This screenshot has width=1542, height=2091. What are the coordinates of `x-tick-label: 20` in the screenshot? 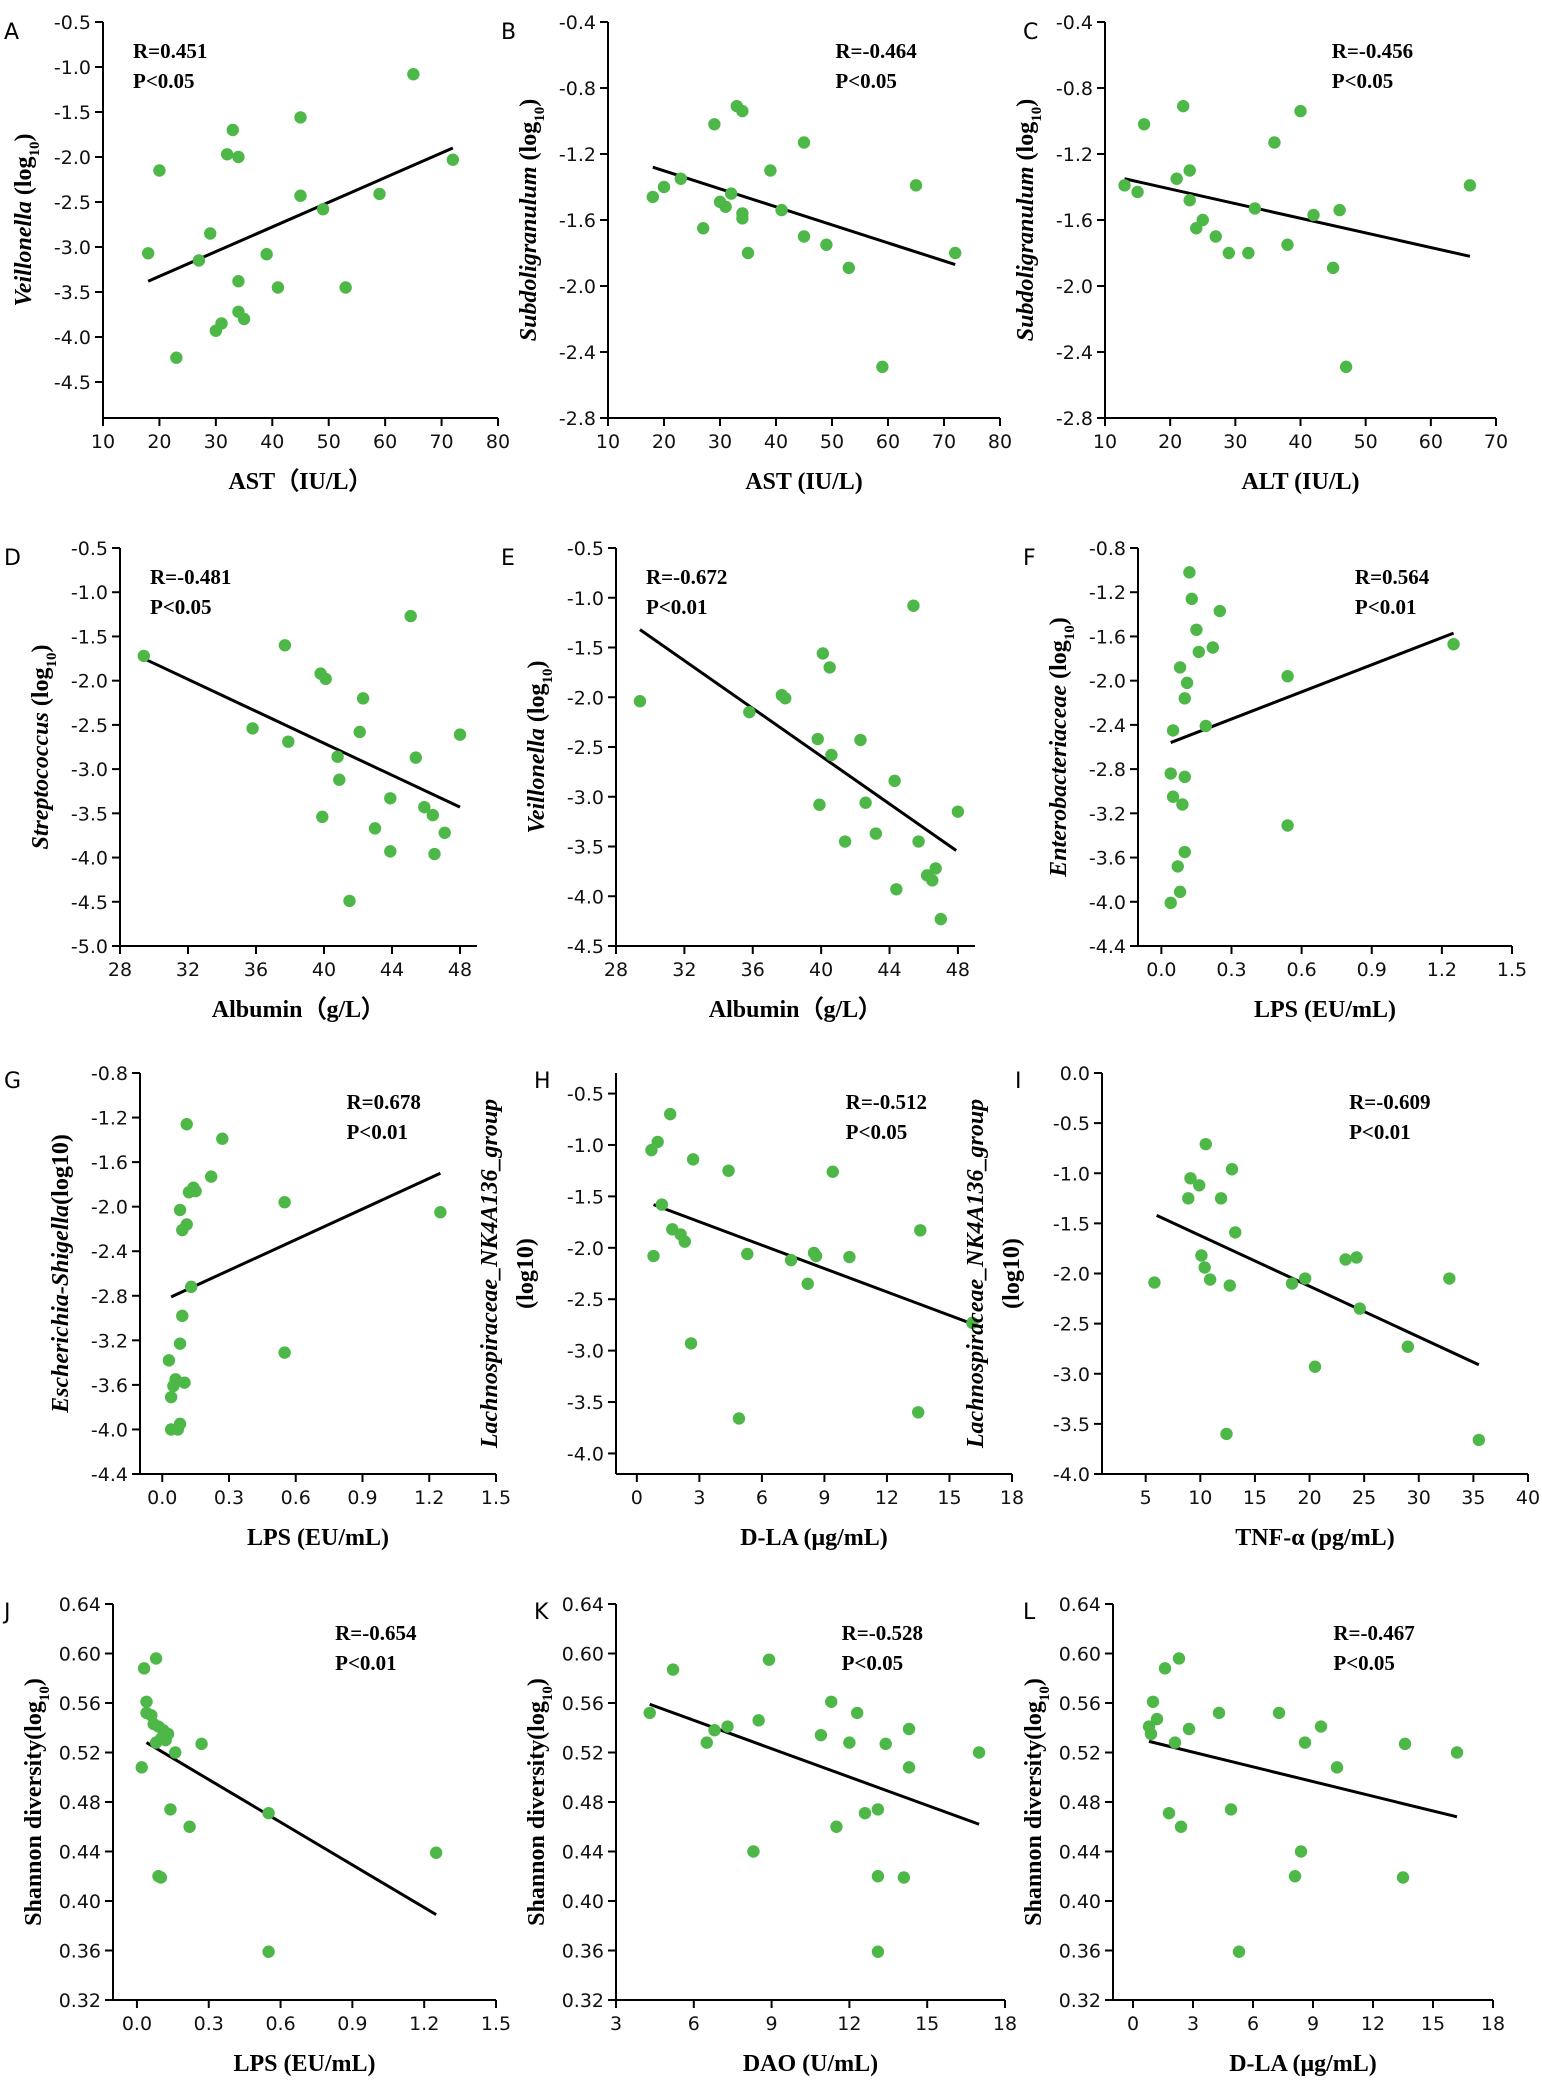 It's located at (1170, 442).